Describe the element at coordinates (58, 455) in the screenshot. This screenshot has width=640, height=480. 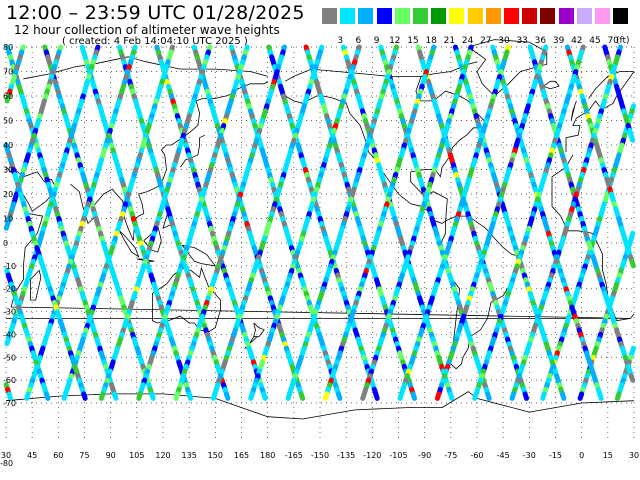
I see `longitude-label: 60` at that location.